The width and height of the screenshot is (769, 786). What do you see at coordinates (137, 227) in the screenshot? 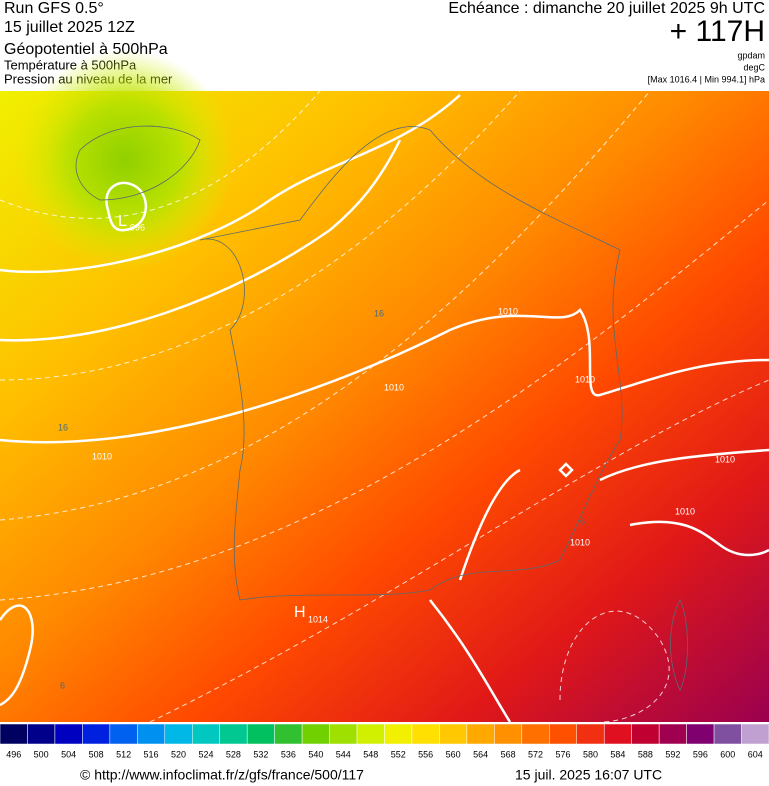
I see `pressure-label: 996` at bounding box center [137, 227].